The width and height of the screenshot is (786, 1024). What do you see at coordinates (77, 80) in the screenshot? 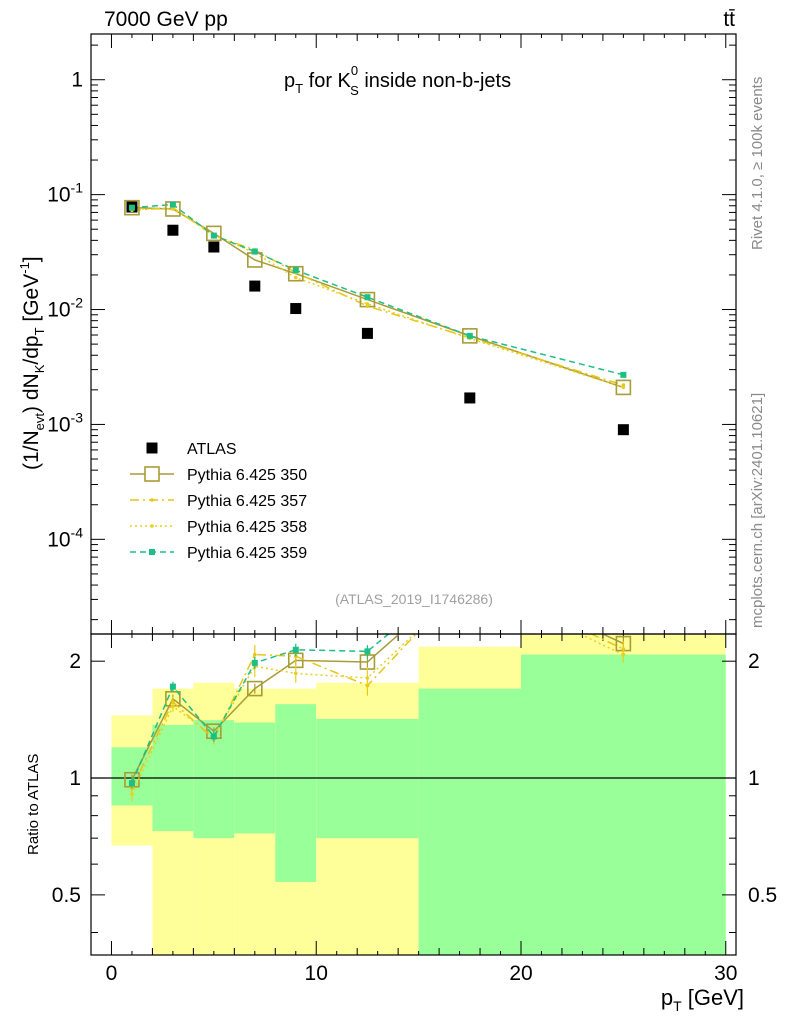
I see `main-y-tick-label: 1` at bounding box center [77, 80].